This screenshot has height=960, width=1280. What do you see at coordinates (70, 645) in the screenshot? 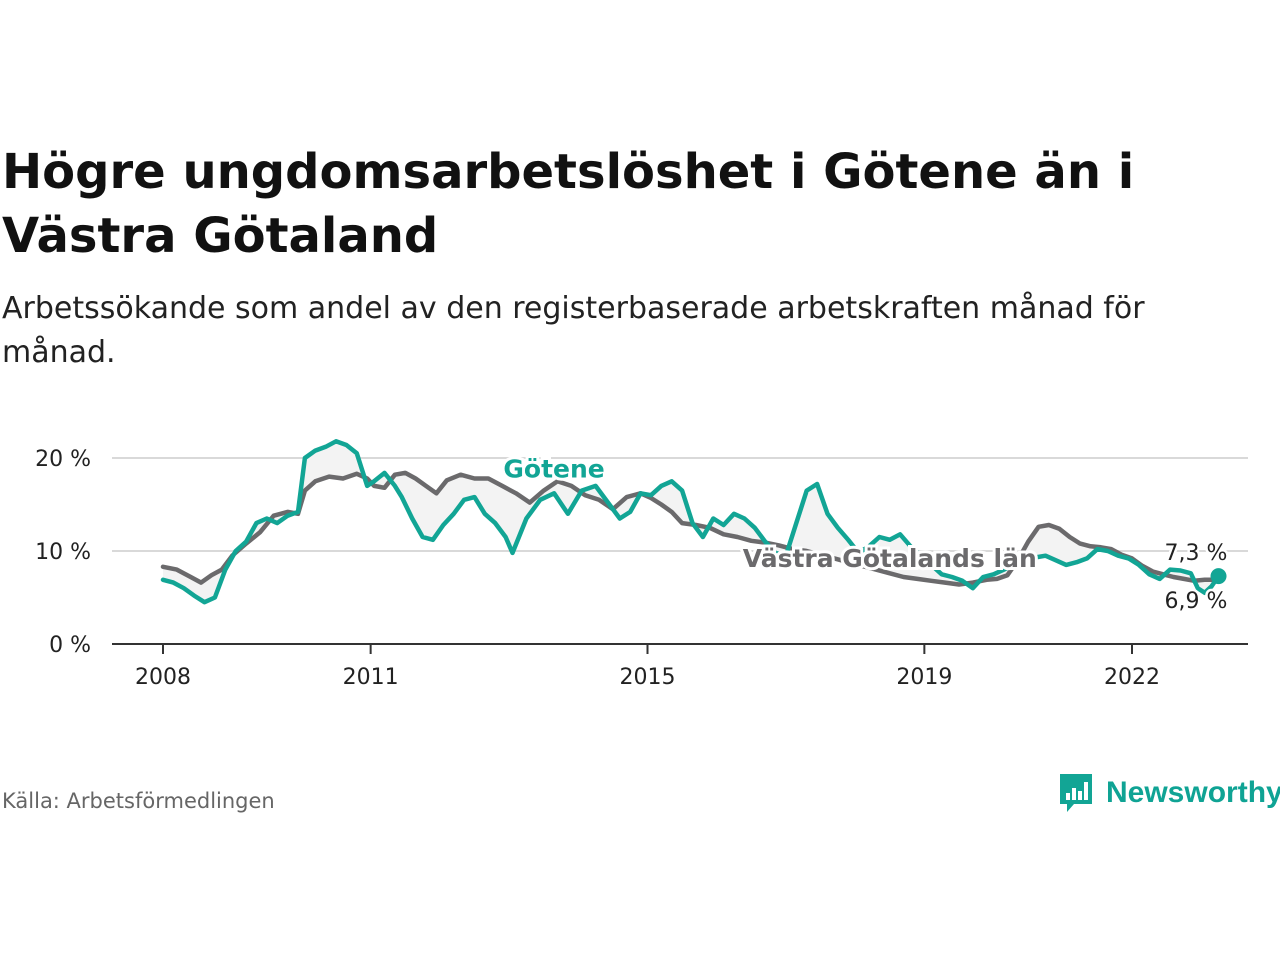
I see `y-tick-label: 0 %` at bounding box center [70, 645].